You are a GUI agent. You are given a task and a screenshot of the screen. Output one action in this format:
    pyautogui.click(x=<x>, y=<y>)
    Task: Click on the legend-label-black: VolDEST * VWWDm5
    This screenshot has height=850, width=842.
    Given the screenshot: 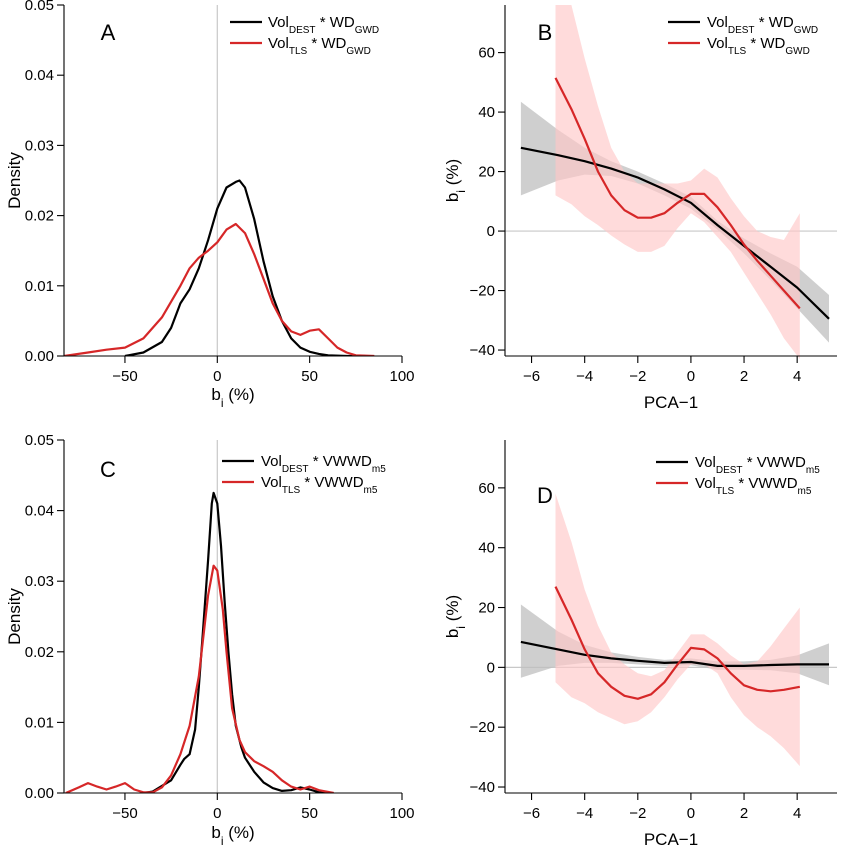 What is the action you would take?
    pyautogui.click(x=323, y=464)
    